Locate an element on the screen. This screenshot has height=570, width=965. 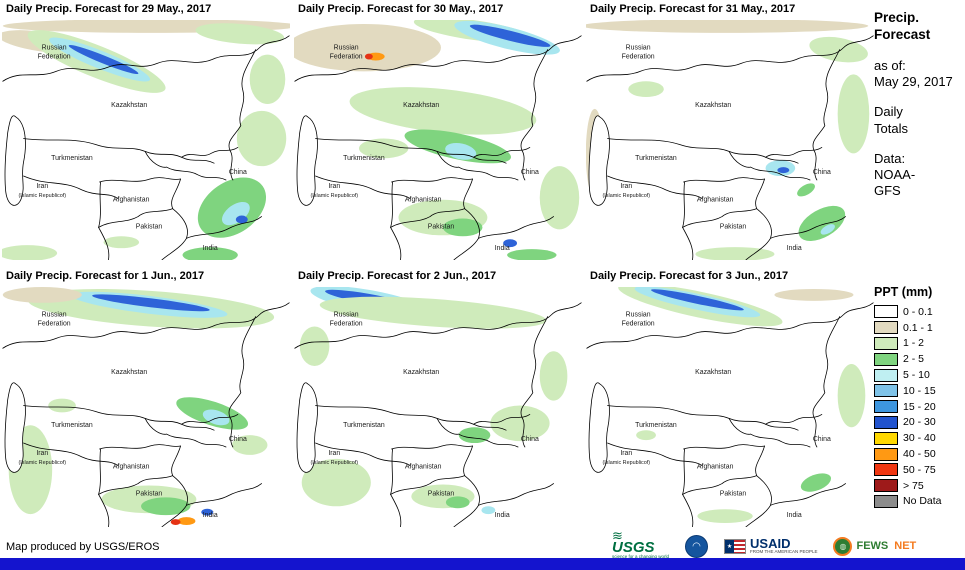
data-source-value2: GFS is located at coordinates (887, 191).